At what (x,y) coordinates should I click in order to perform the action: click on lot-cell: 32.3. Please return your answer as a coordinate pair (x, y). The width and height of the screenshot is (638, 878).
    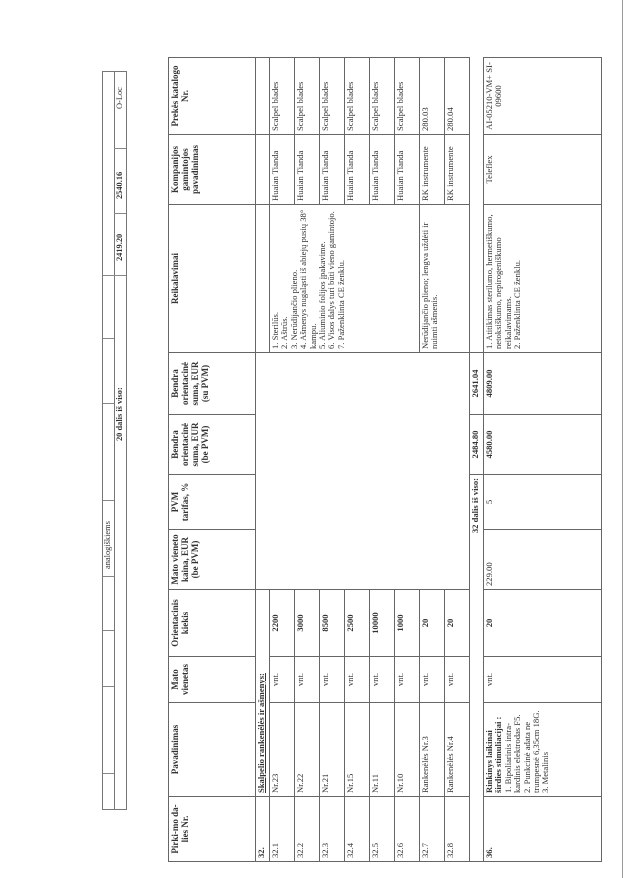
    Looking at the image, I should click on (332, 829).